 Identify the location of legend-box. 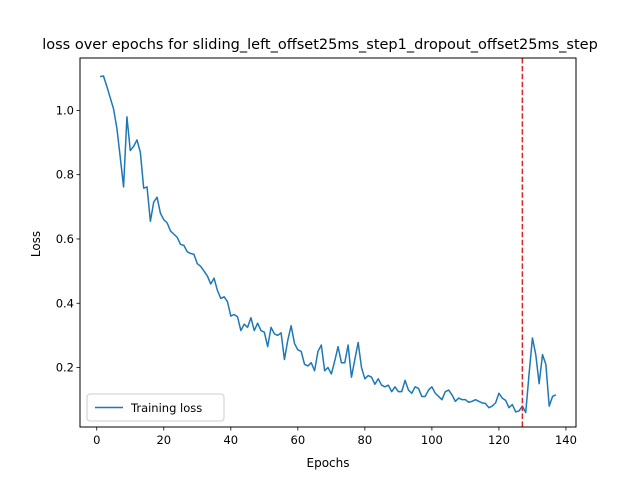
(155, 407).